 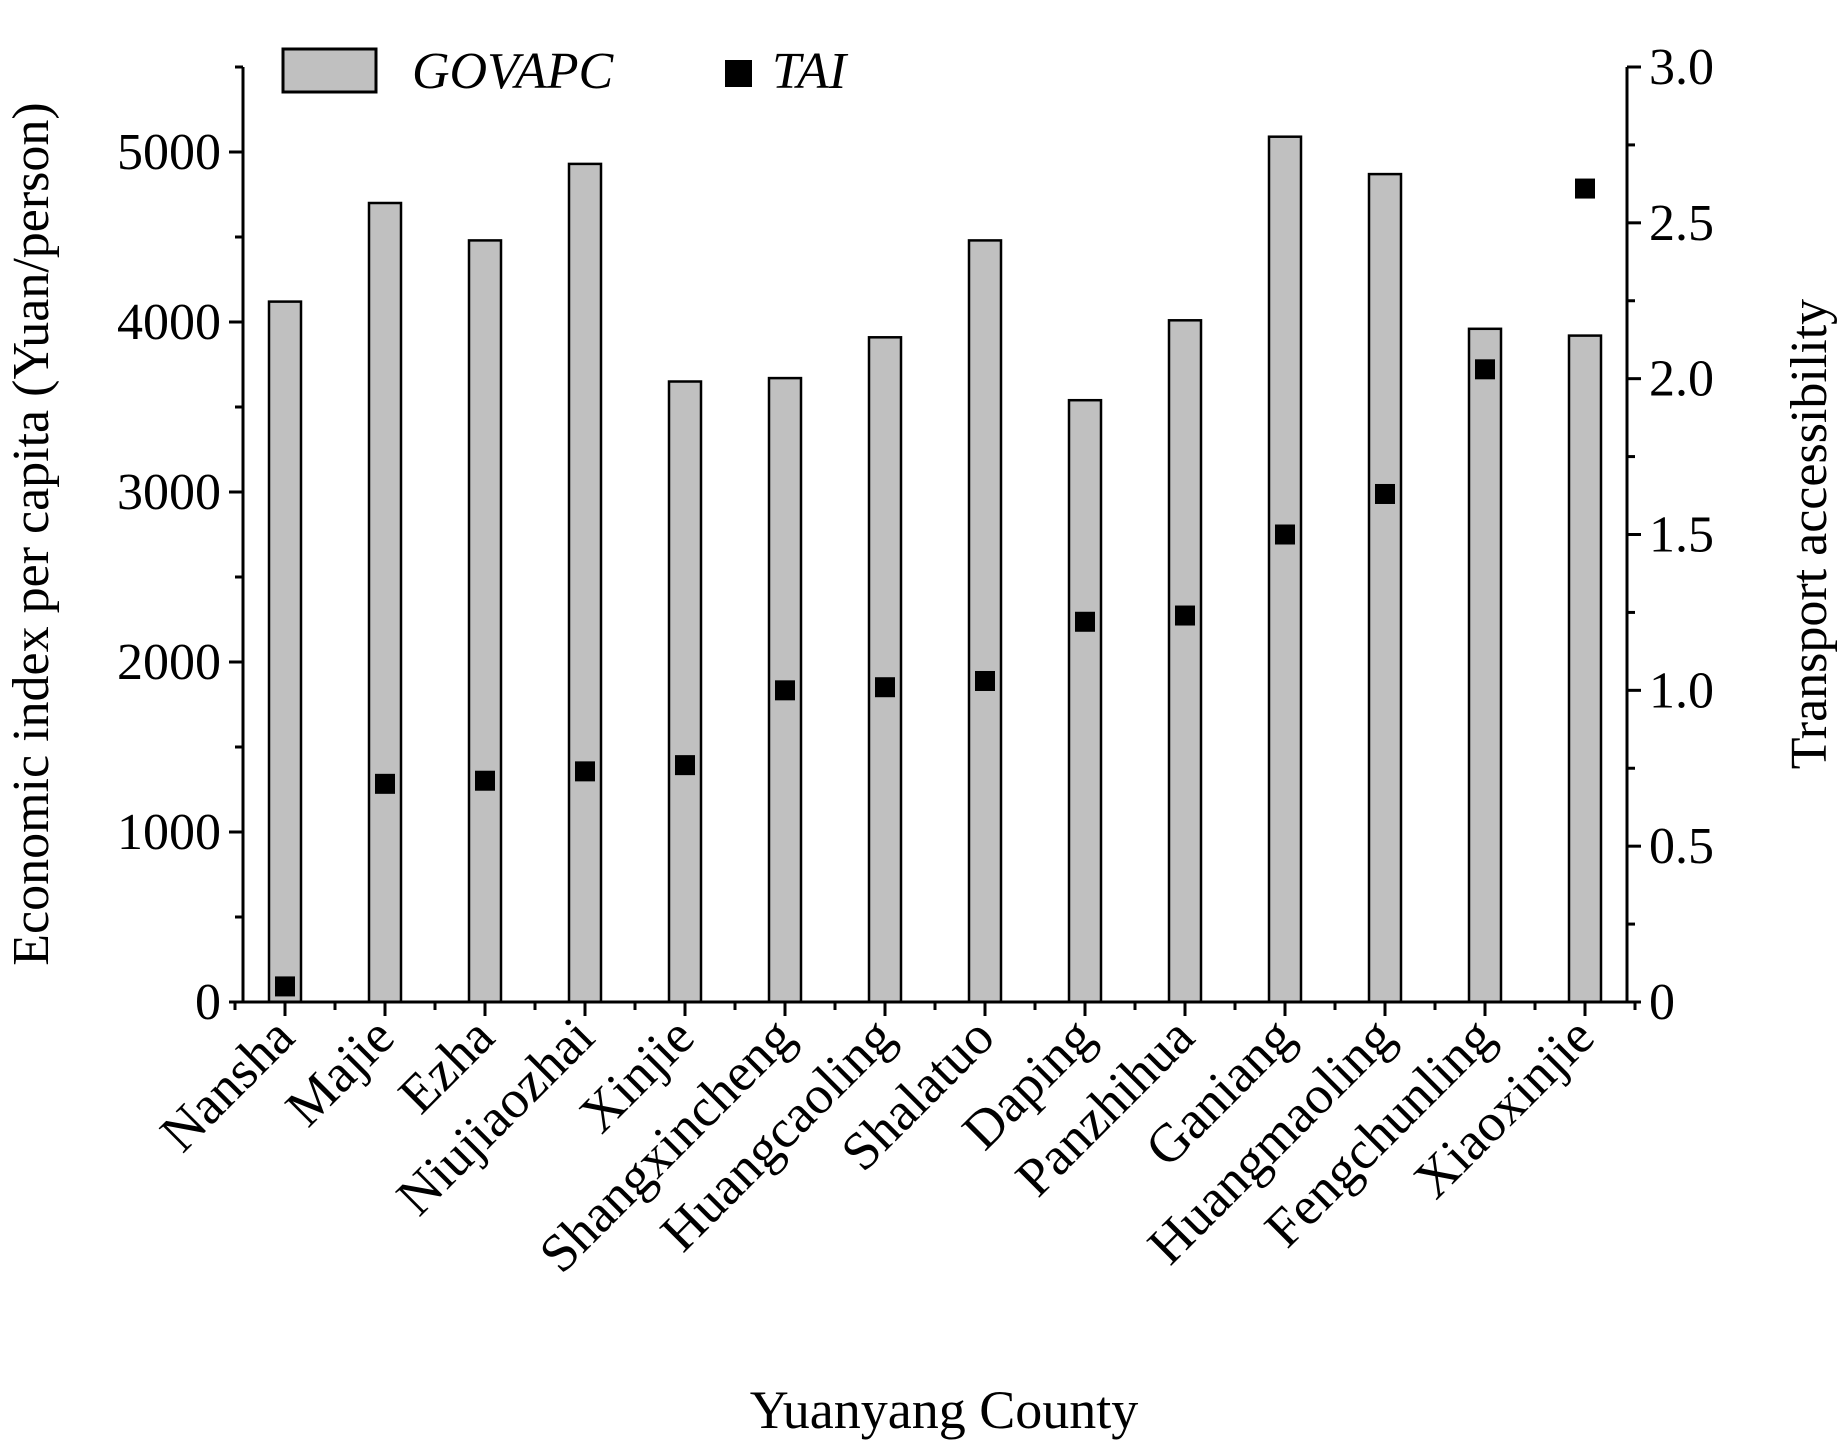 I want to click on y-tick-label: 3000, so click(x=169, y=492).